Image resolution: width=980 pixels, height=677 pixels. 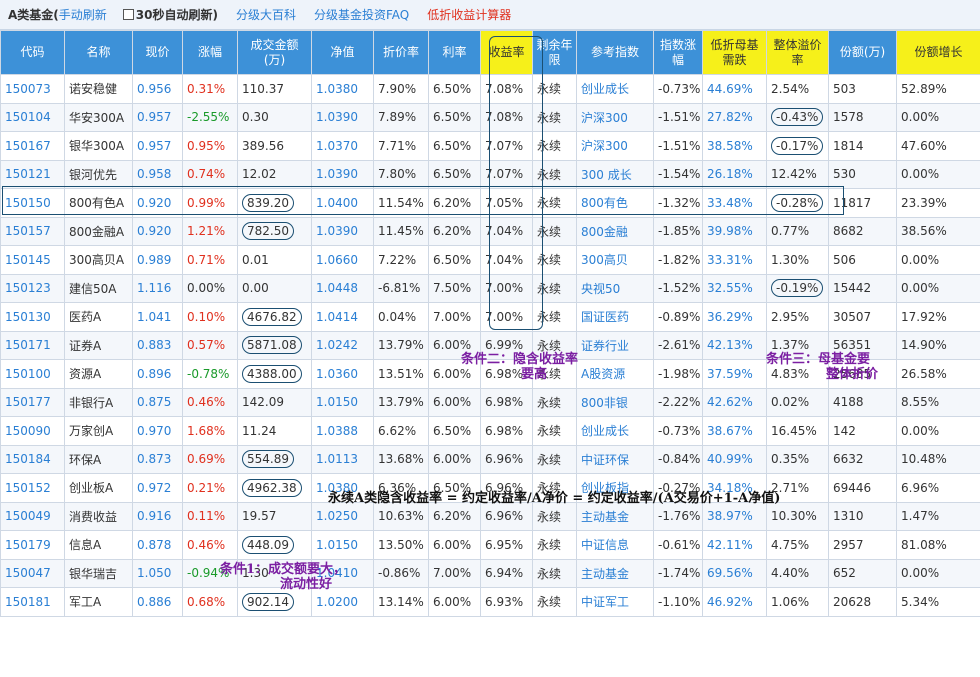 I want to click on td-index: 证券行业, so click(x=615, y=345).